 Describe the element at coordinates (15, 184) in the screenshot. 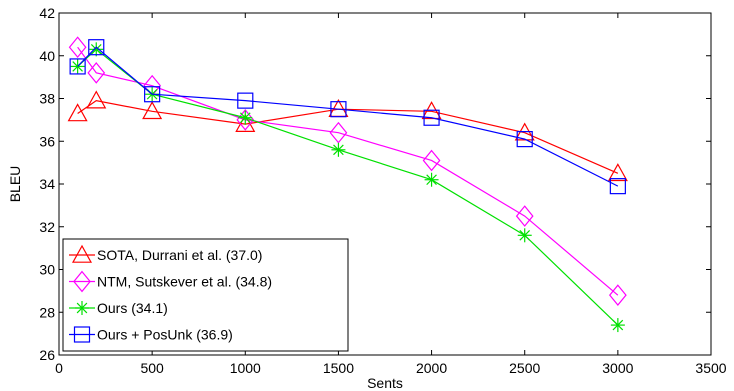

I see `y-axis-label: BLEU` at that location.